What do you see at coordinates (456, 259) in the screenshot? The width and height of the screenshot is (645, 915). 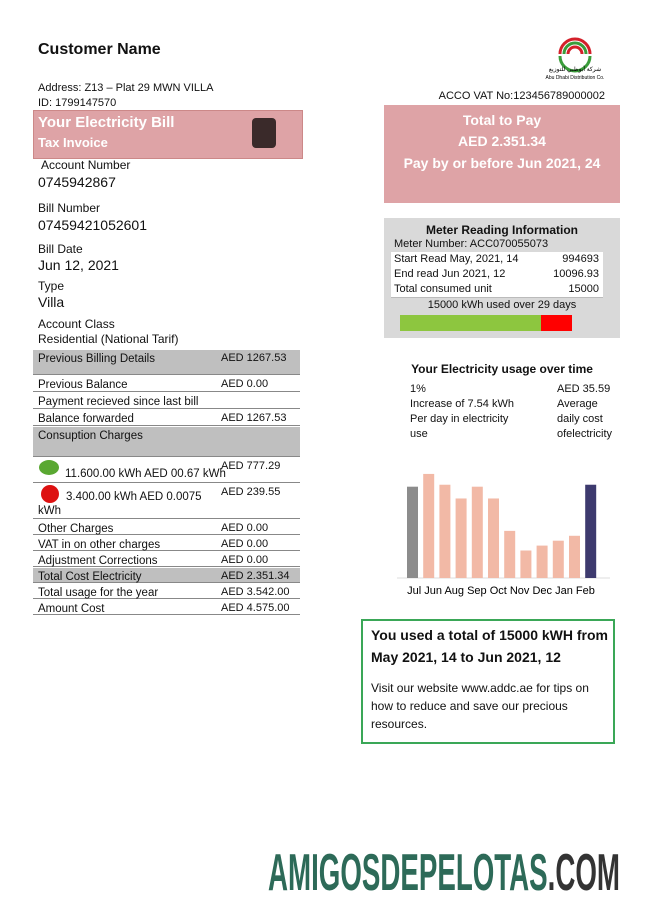 I see `meter-label: Start Read May, 2021, 14` at bounding box center [456, 259].